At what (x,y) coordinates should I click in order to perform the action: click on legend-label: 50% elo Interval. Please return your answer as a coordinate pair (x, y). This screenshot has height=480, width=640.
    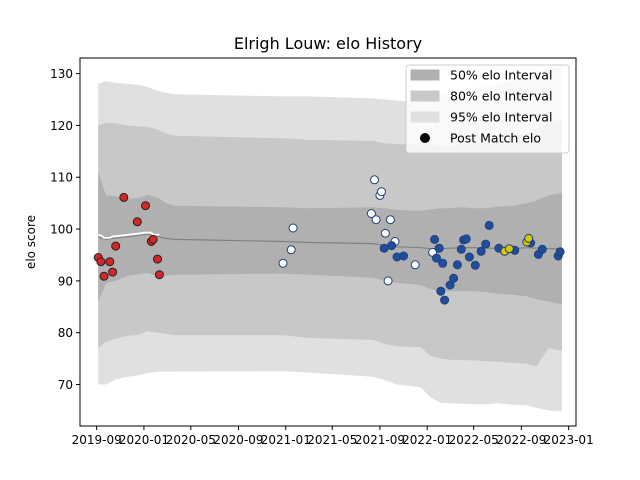
    Looking at the image, I should click on (501, 75).